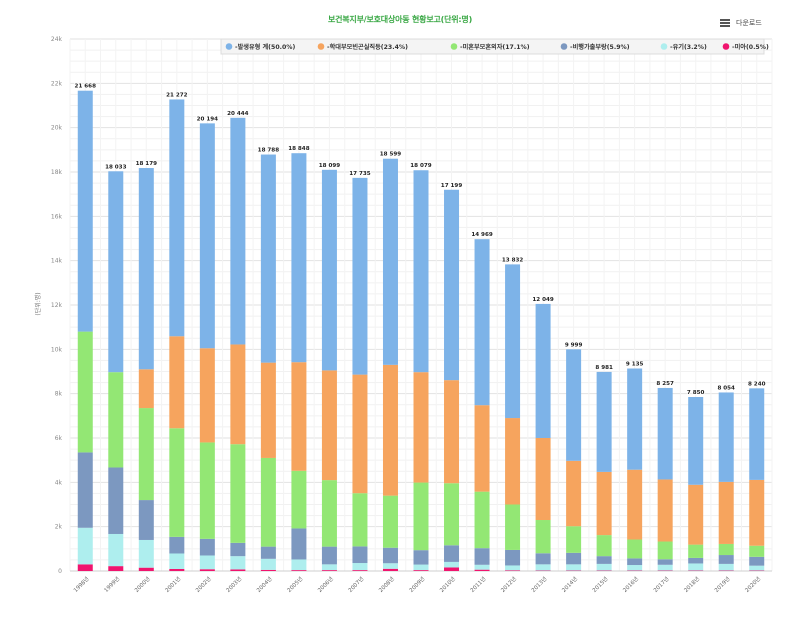 The width and height of the screenshot is (800, 640). I want to click on legend-item: -학대부모빈곤실직등(23.4%), so click(362, 47).